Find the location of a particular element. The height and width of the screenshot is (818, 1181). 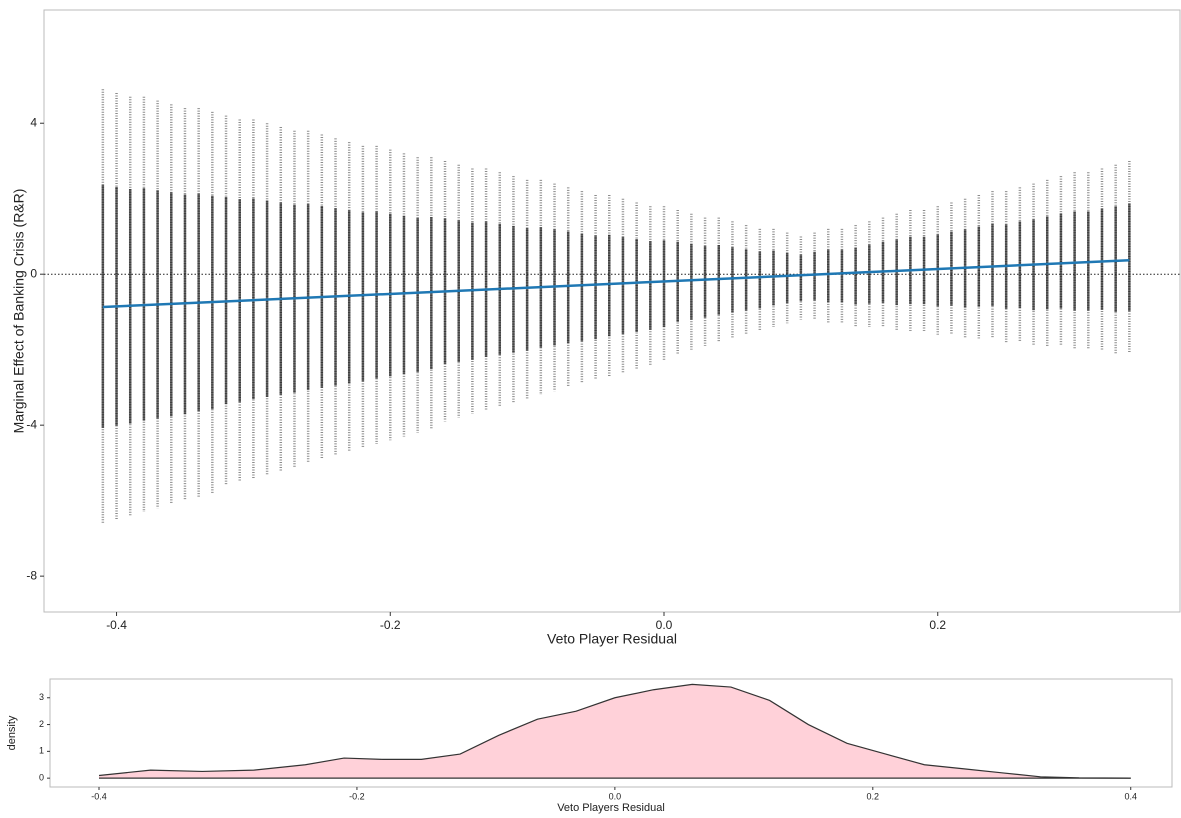

density-area is located at coordinates (615, 731).